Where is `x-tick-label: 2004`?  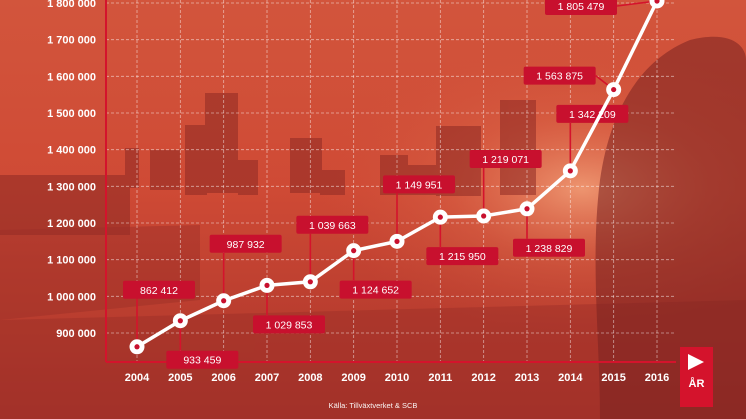
x-tick-label: 2004 is located at coordinates (137, 378).